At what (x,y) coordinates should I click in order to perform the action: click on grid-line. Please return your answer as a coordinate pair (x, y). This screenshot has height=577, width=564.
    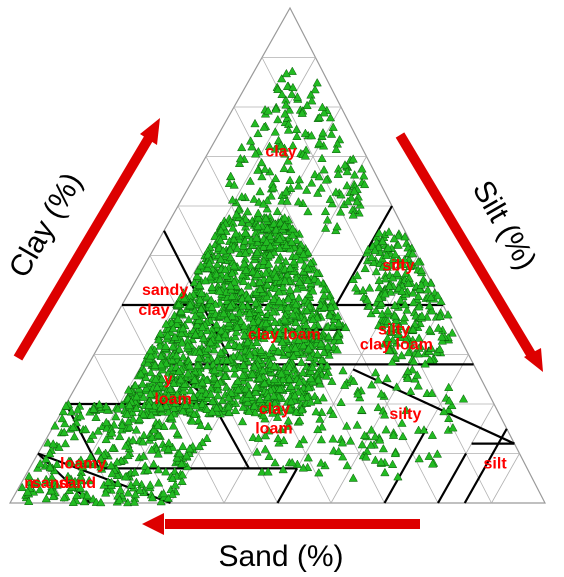
    Looking at the image, I should click on (347, 379).